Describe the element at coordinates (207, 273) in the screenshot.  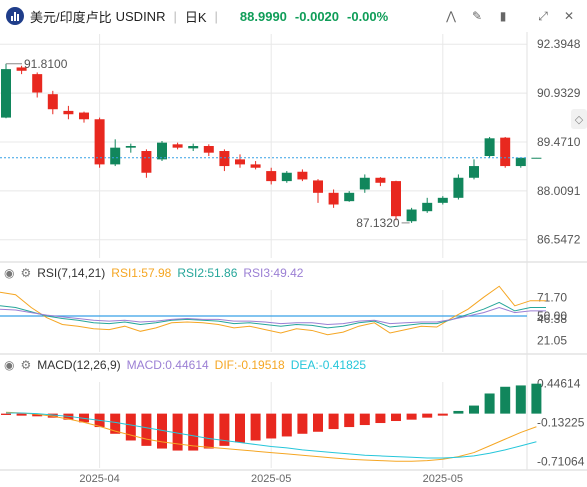
I see `rsi2-value: RSI2:51.86` at that location.